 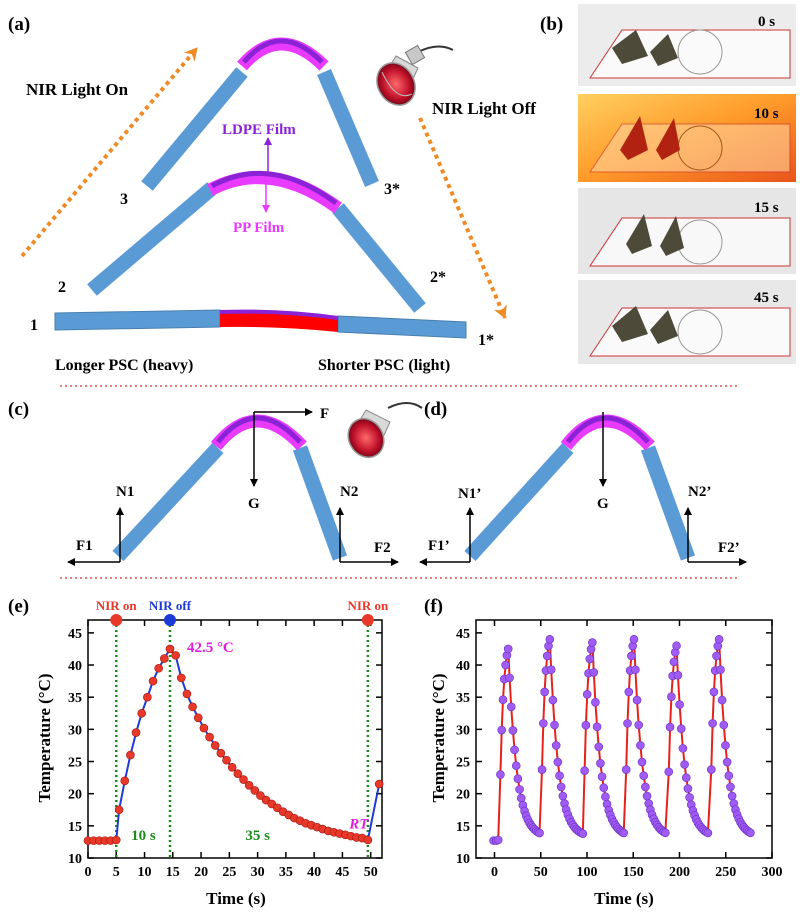 What do you see at coordinates (324, 414) in the screenshot?
I see `force-f: F` at bounding box center [324, 414].